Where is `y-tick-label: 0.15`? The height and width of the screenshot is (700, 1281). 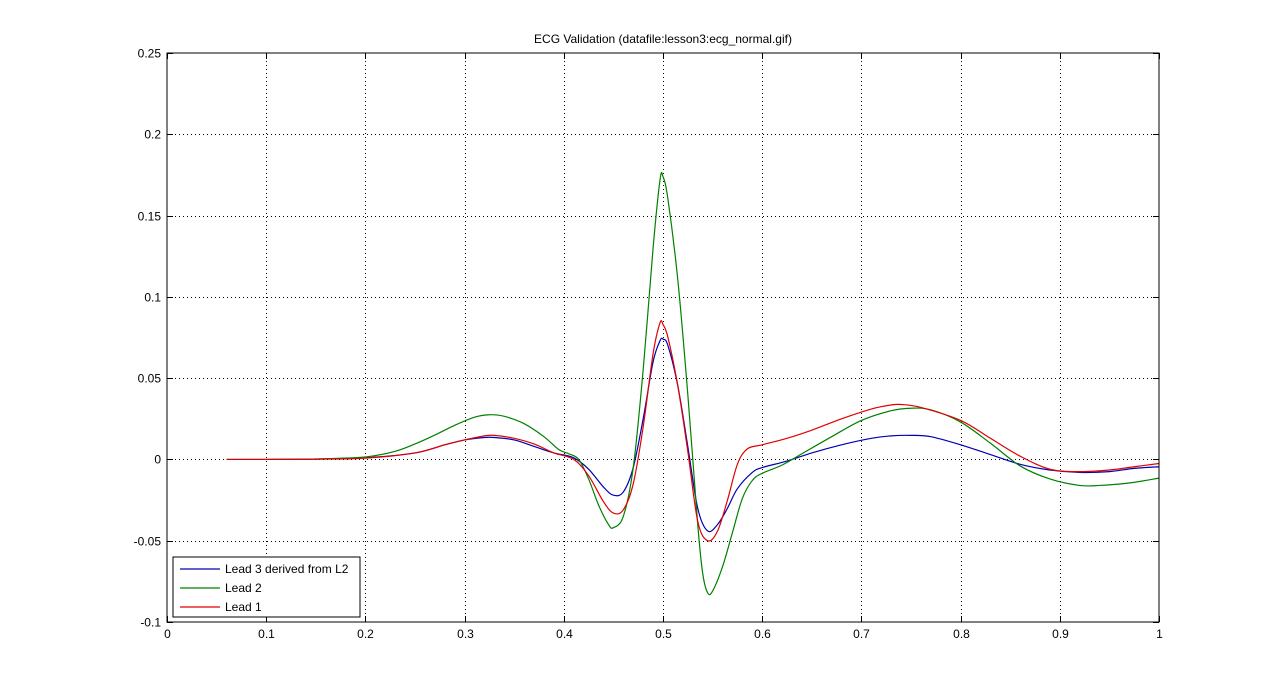
y-tick-label: 0.15 is located at coordinates (150, 217).